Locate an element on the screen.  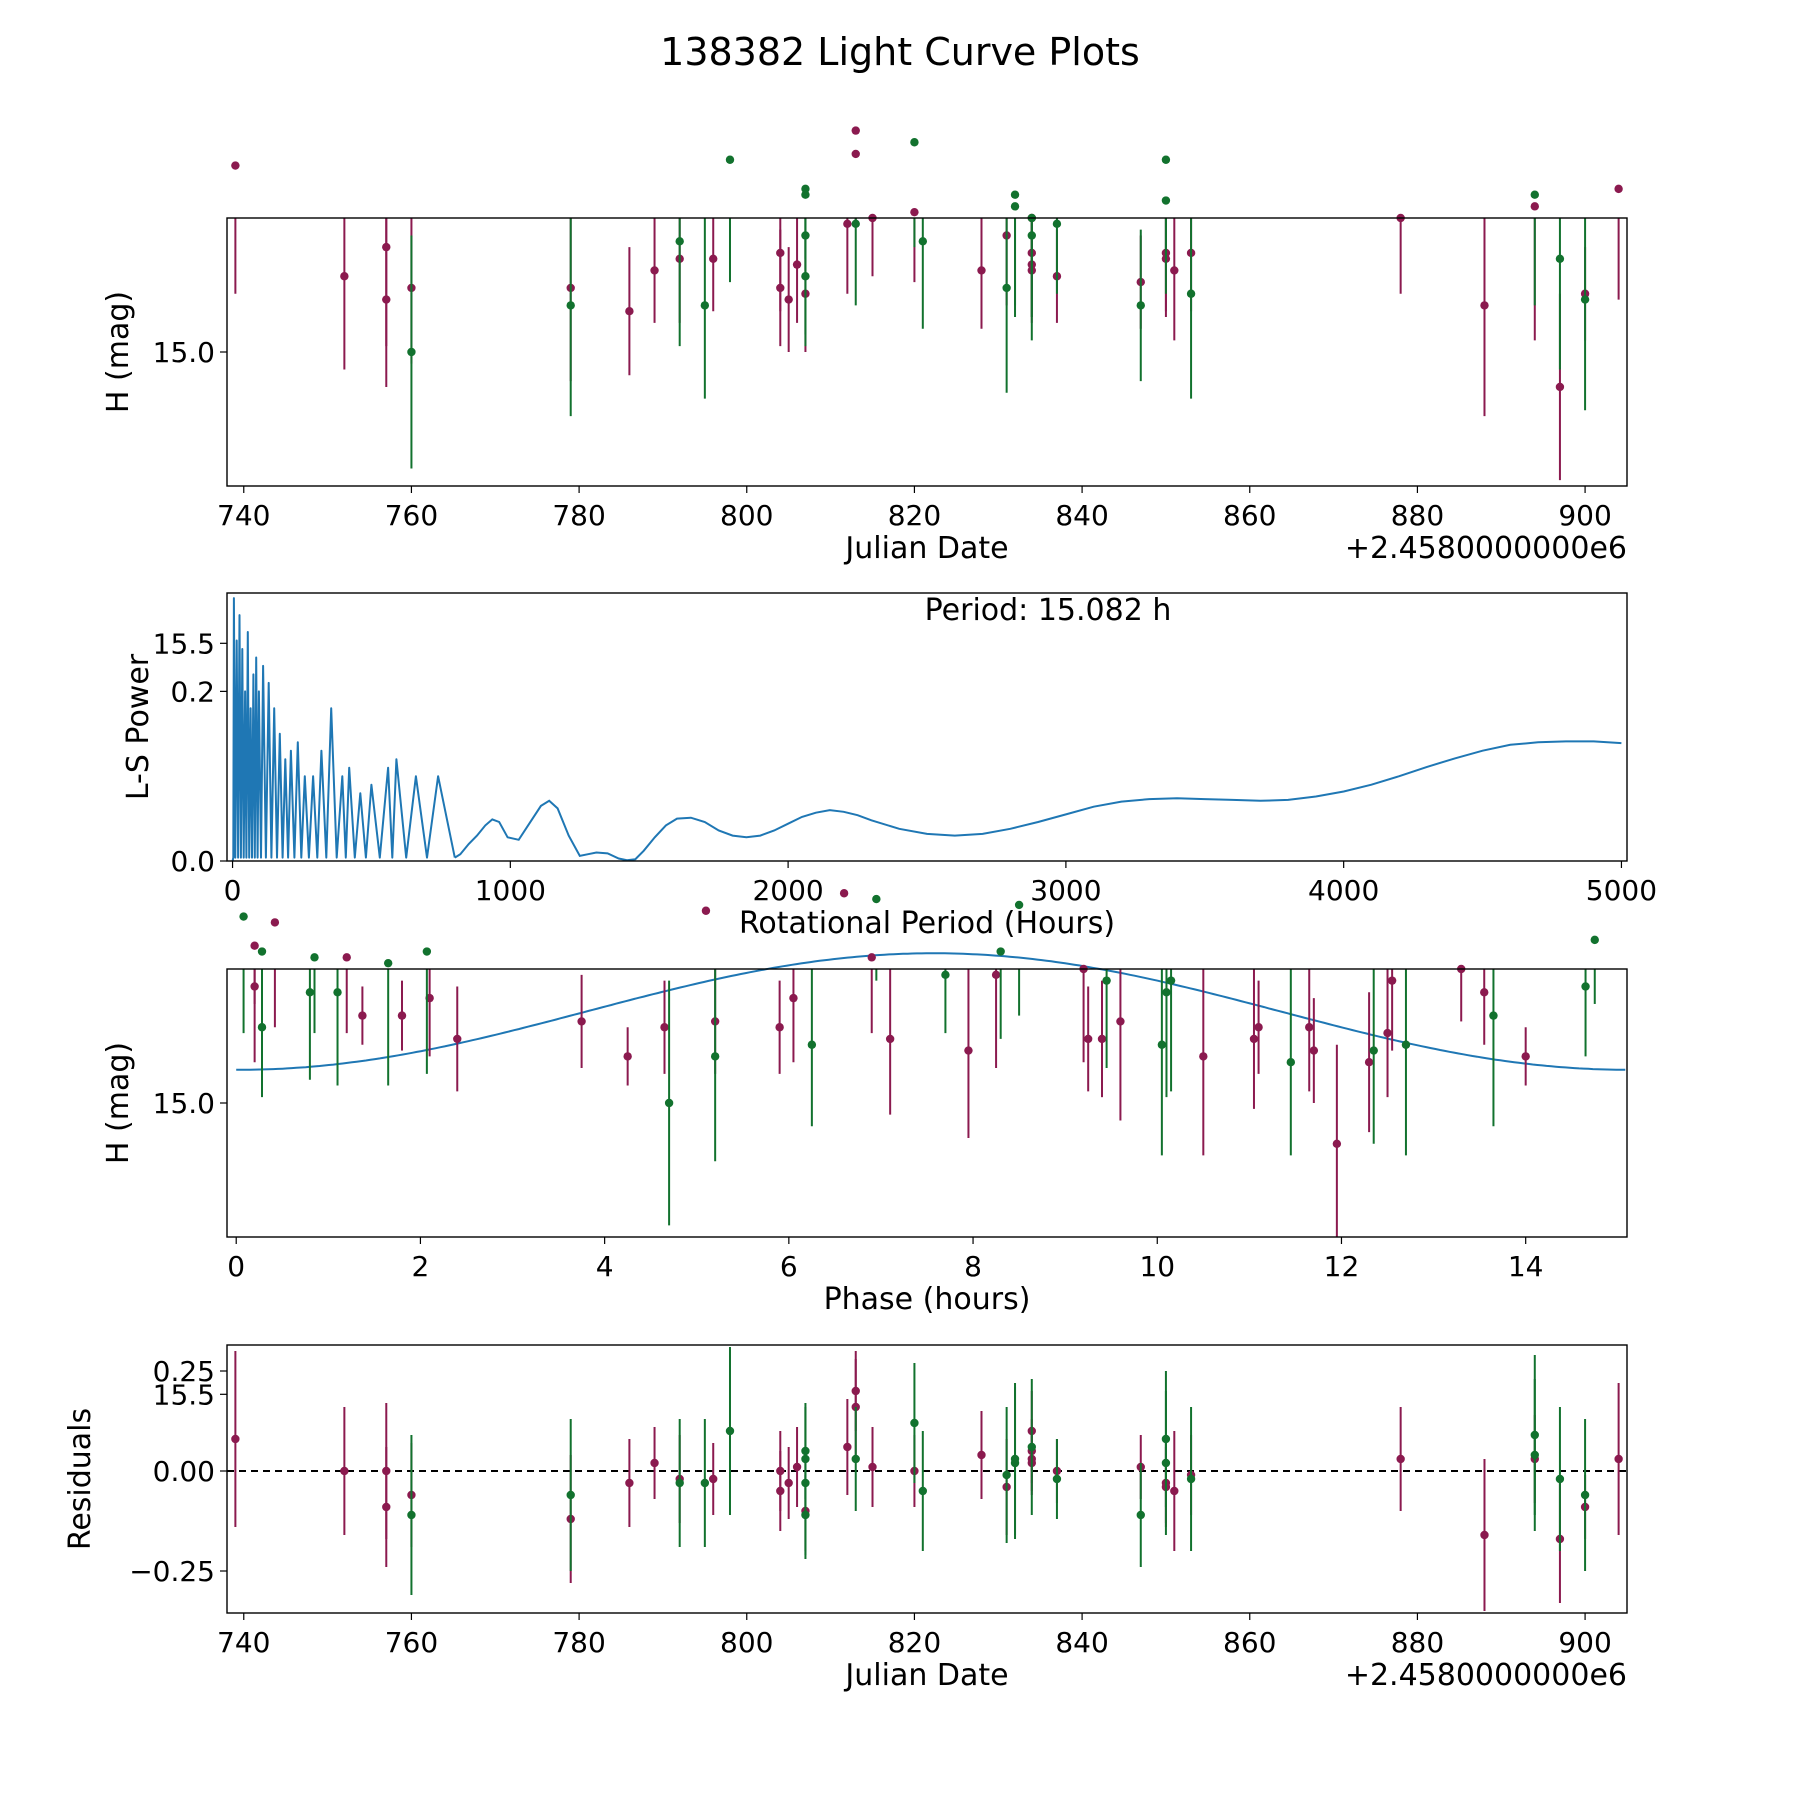
x-tick-label: 12 is located at coordinates (1342, 1266).